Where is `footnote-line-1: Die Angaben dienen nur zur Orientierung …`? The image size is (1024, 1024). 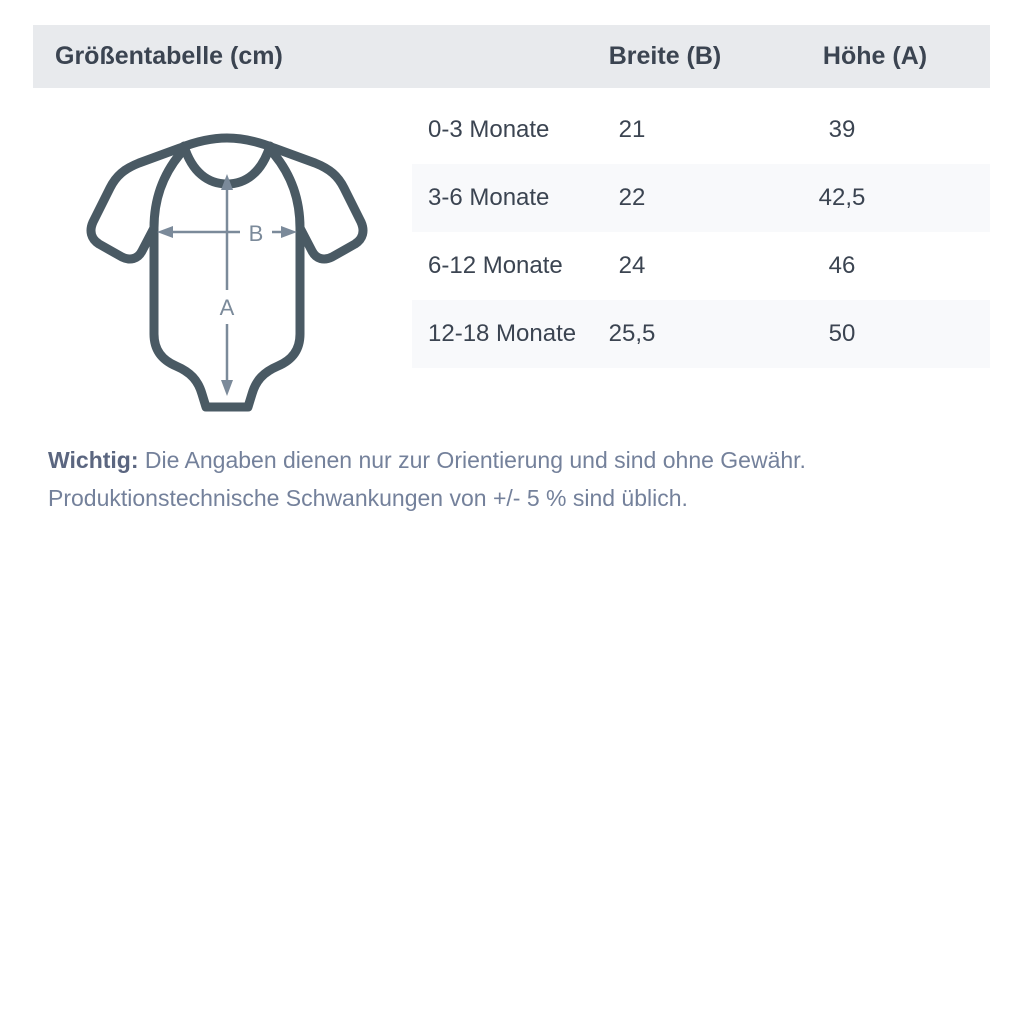 footnote-line-1: Die Angaben dienen nur zur Orientierung … is located at coordinates (472, 460).